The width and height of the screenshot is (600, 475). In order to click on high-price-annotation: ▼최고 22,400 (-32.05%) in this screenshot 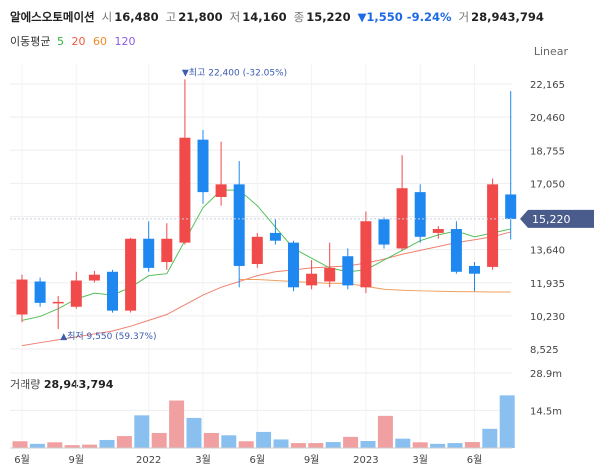, I will do `click(234, 72)`.